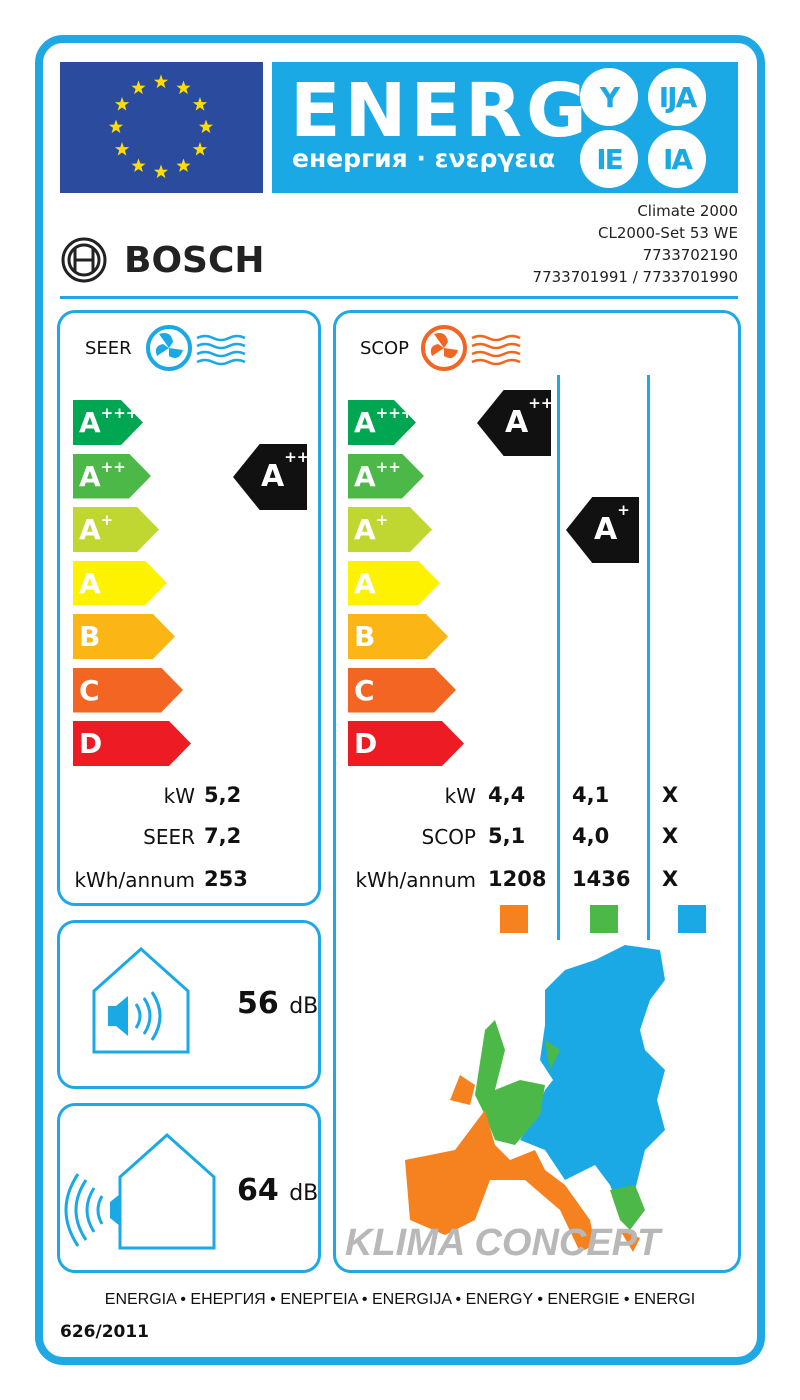 The height and width of the screenshot is (1400, 800). Describe the element at coordinates (623, 510) in the screenshot. I see `indicator-sup: +` at that location.